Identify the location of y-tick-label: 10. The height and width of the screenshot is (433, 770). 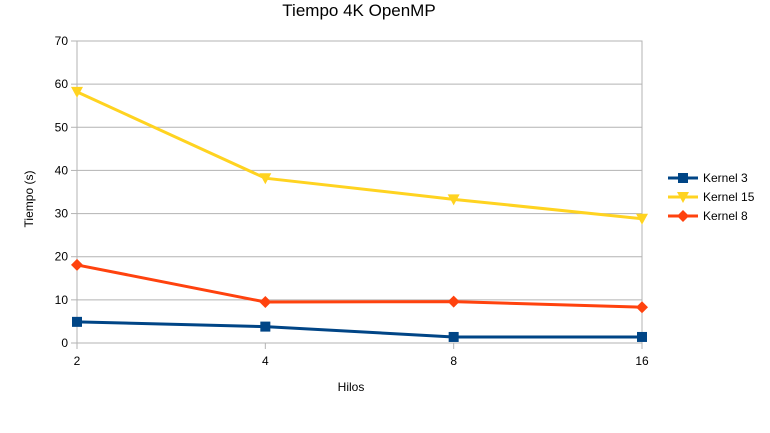
(62, 300).